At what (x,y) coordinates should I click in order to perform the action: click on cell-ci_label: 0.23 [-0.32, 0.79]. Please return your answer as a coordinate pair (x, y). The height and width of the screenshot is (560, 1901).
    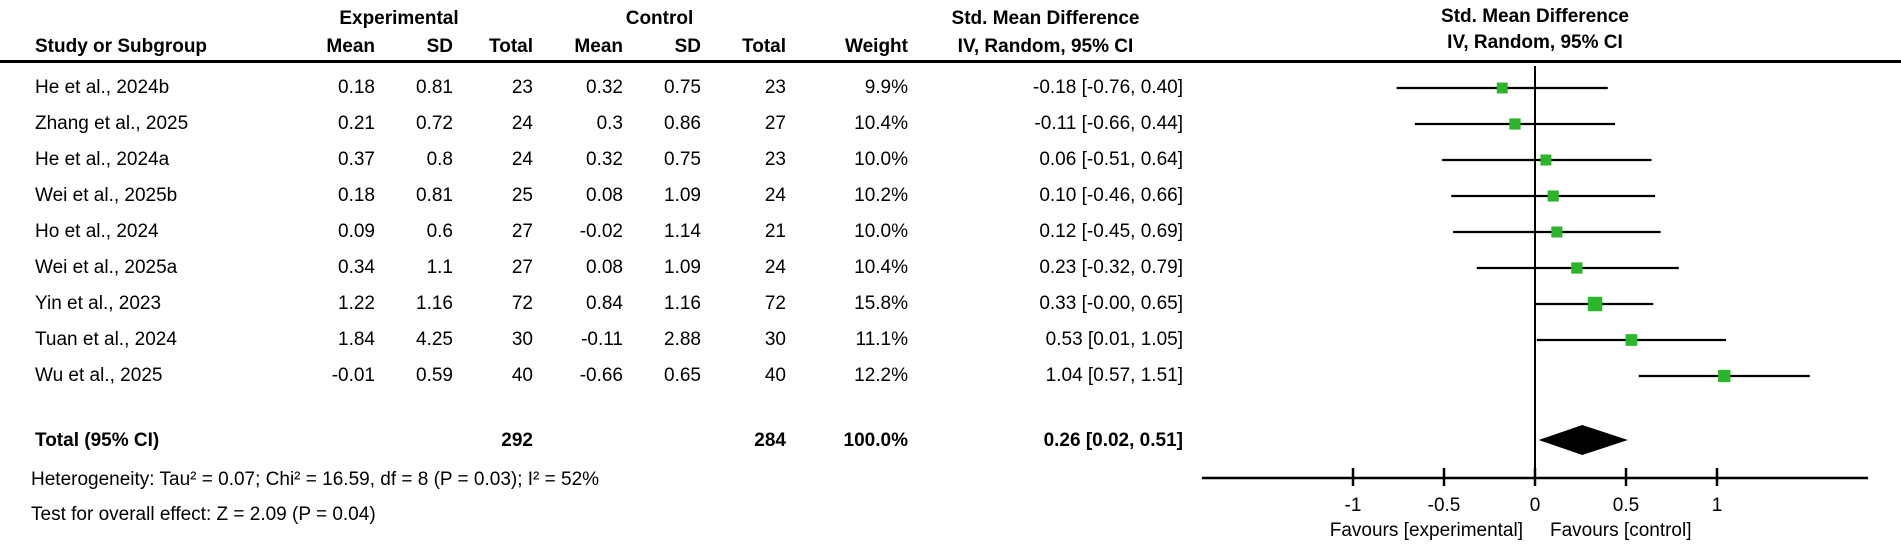
    Looking at the image, I should click on (1111, 267).